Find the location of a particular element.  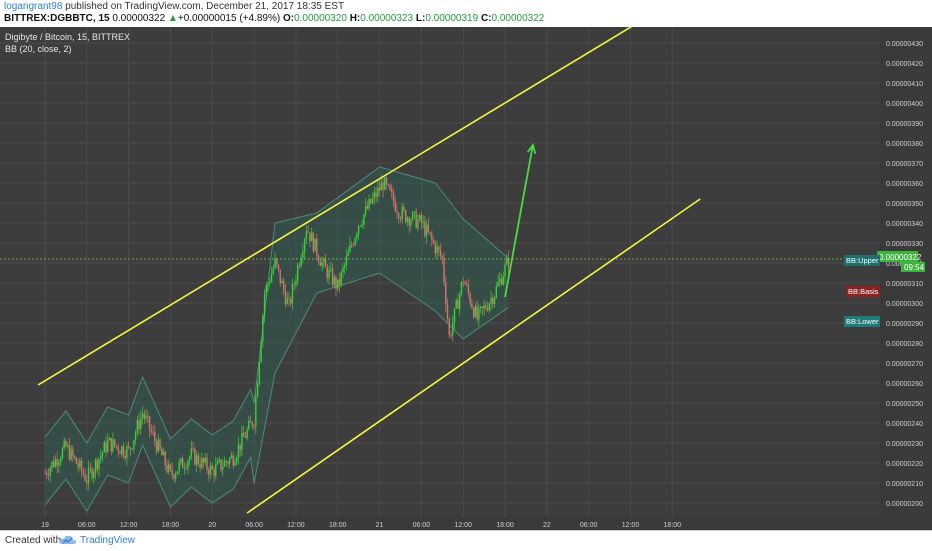

y-tick-label: 0.00000230 is located at coordinates (904, 444).